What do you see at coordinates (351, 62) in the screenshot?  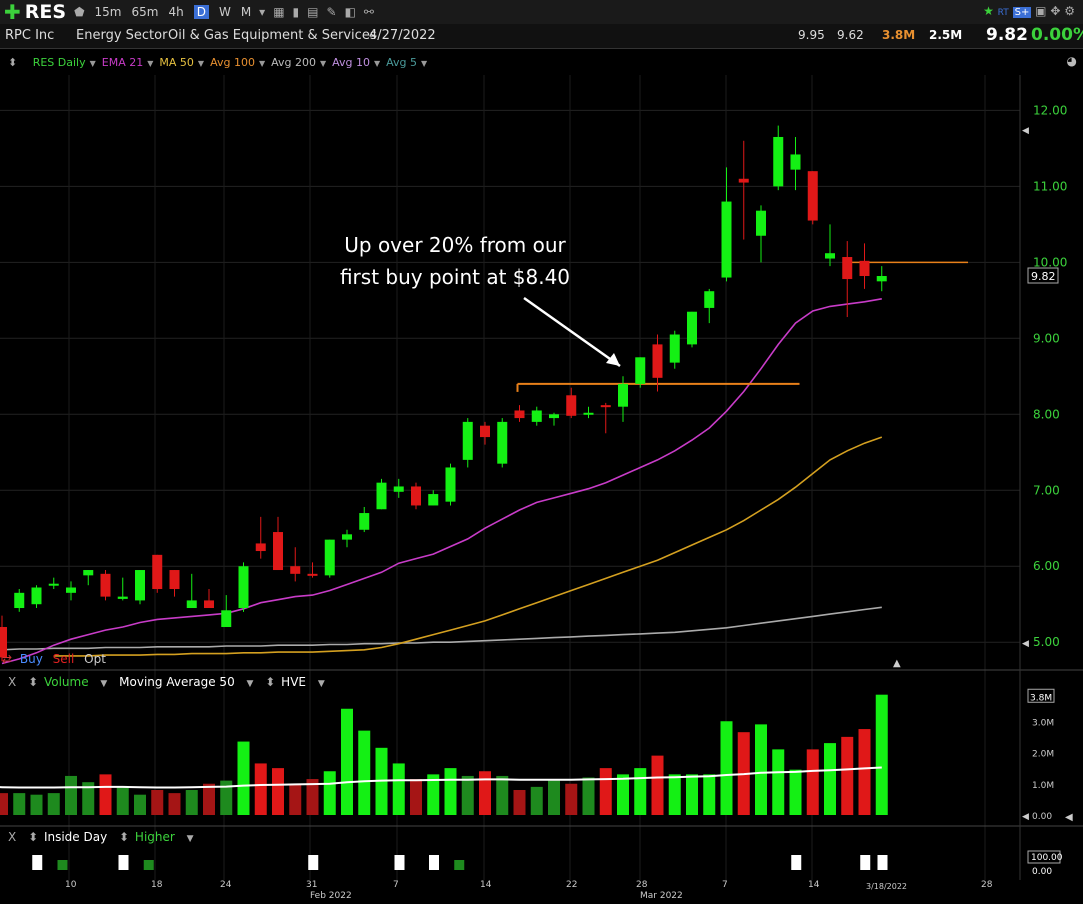 I see `legend-item-5: Avg 10` at bounding box center [351, 62].